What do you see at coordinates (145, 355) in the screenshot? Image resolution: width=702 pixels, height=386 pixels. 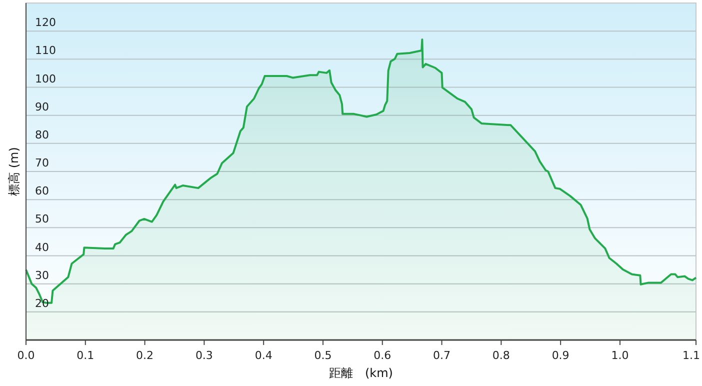 I see `x-tick-label: 0.2` at bounding box center [145, 355].